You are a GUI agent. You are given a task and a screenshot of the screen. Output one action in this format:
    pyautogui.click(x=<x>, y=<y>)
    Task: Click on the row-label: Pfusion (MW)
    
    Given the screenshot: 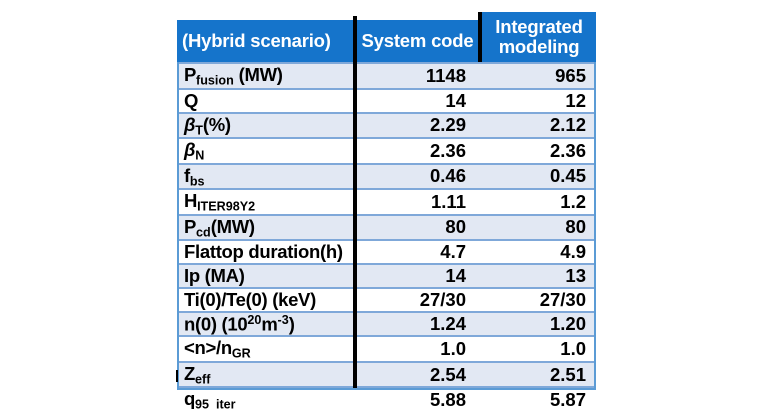 What is the action you would take?
    pyautogui.click(x=233, y=76)
    